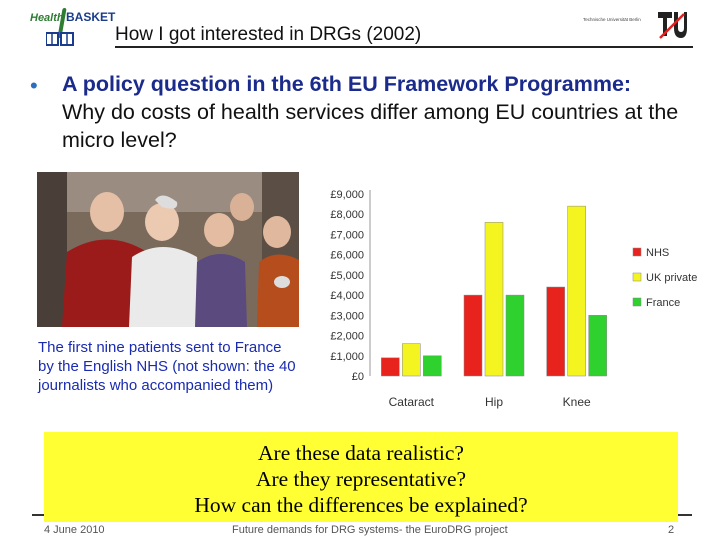 This screenshot has width=720, height=540. Describe the element at coordinates (347, 337) in the screenshot. I see `y-tick-label: £2,000` at that location.